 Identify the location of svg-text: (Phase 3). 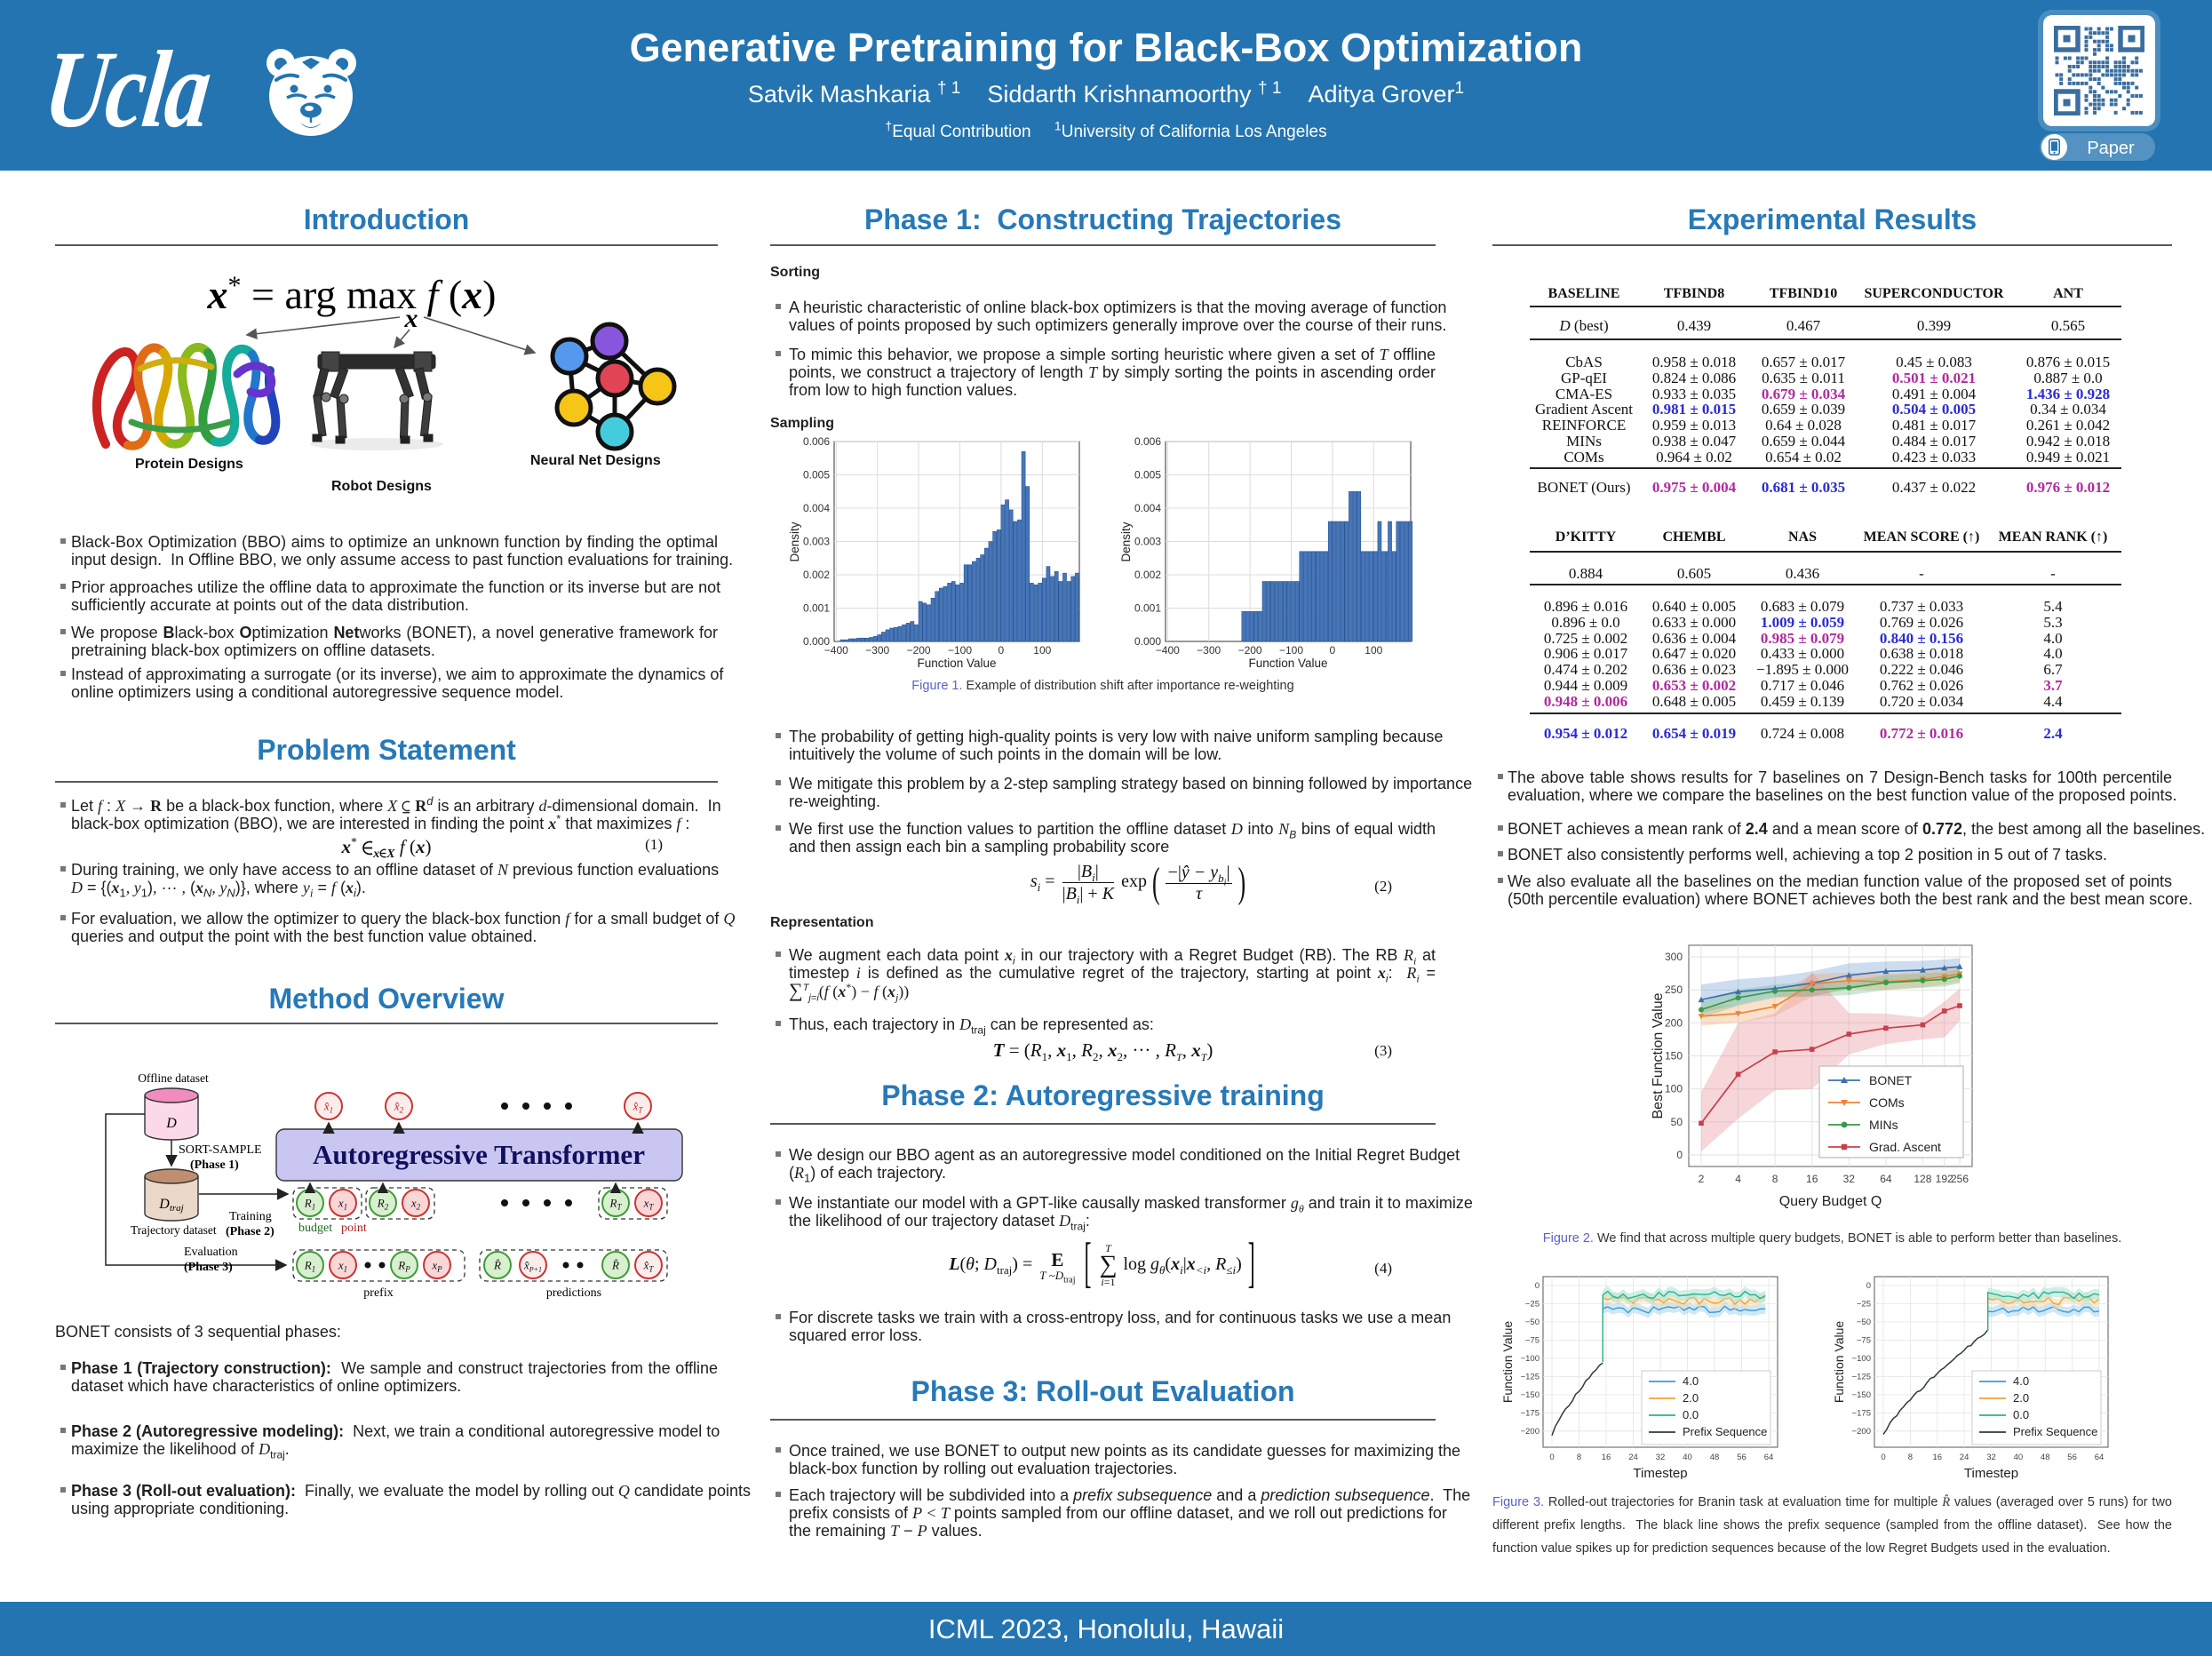
(209, 1267).